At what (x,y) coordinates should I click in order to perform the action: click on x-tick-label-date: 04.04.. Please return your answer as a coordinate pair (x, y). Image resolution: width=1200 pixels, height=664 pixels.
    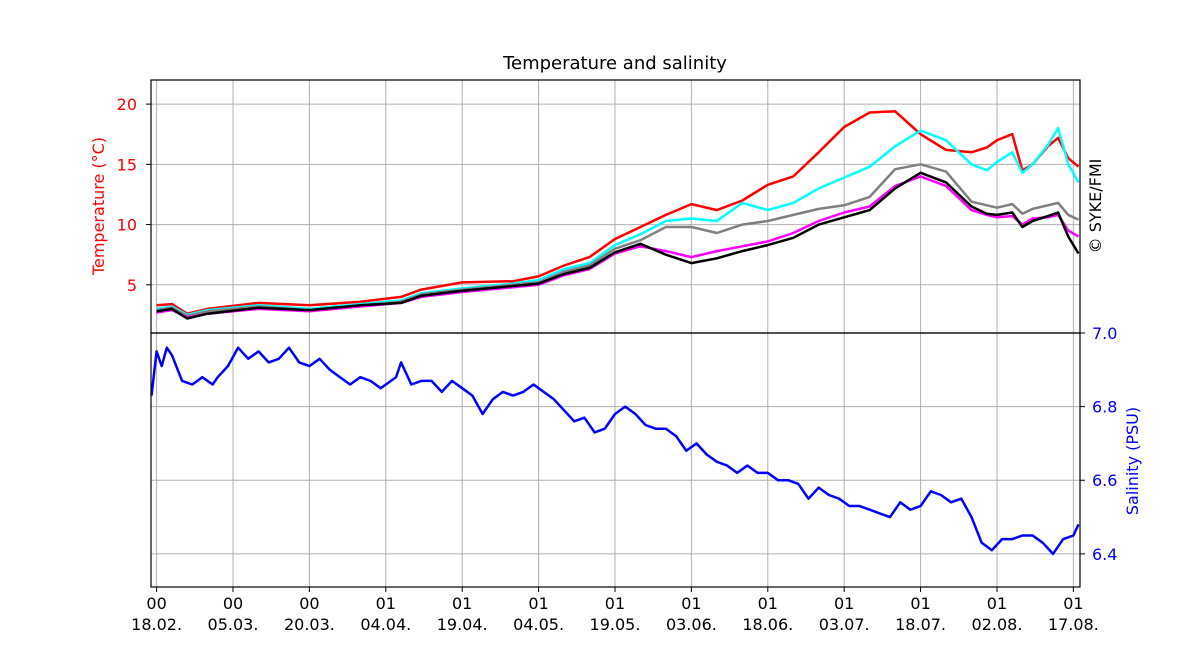
    Looking at the image, I should click on (385, 624).